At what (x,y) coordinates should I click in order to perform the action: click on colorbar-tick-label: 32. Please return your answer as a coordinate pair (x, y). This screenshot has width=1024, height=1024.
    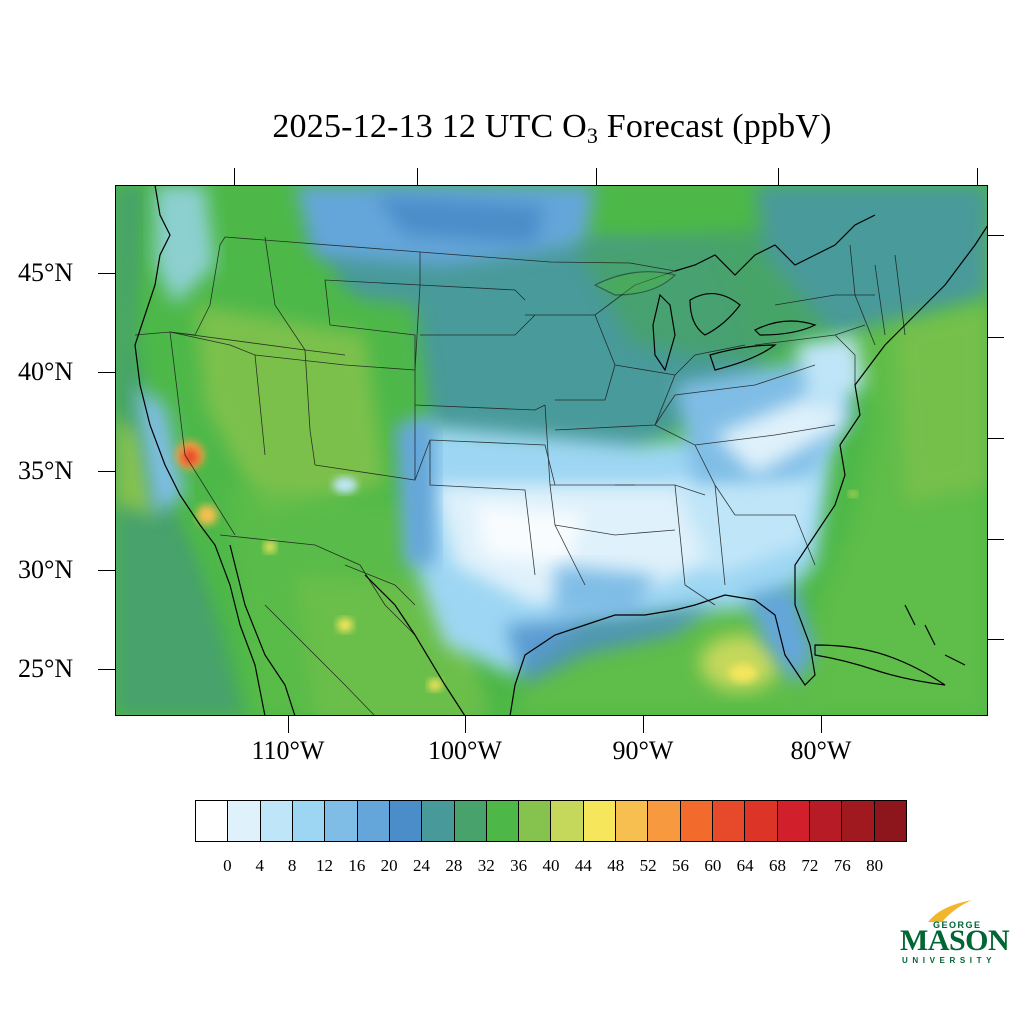
    Looking at the image, I should click on (486, 865).